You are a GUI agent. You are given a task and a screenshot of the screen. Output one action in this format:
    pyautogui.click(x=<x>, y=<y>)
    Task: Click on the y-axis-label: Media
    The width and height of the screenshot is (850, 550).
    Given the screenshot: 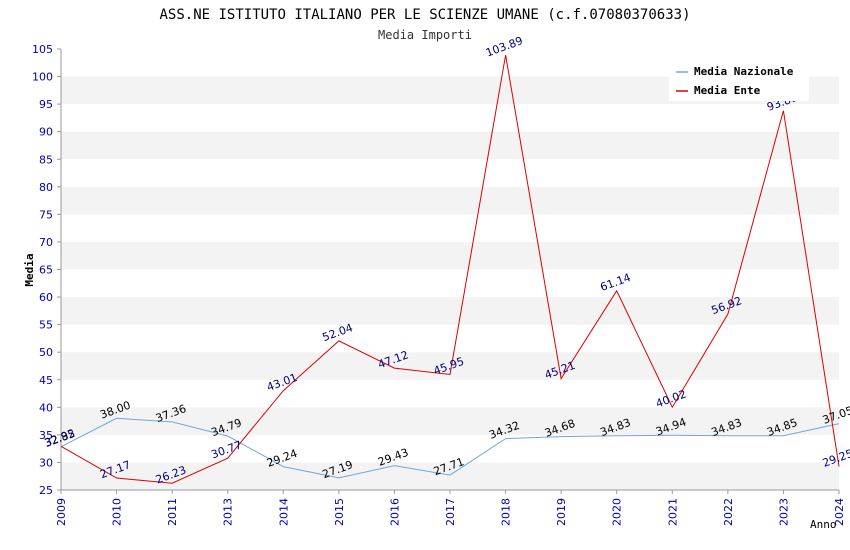 What is the action you would take?
    pyautogui.click(x=29, y=269)
    